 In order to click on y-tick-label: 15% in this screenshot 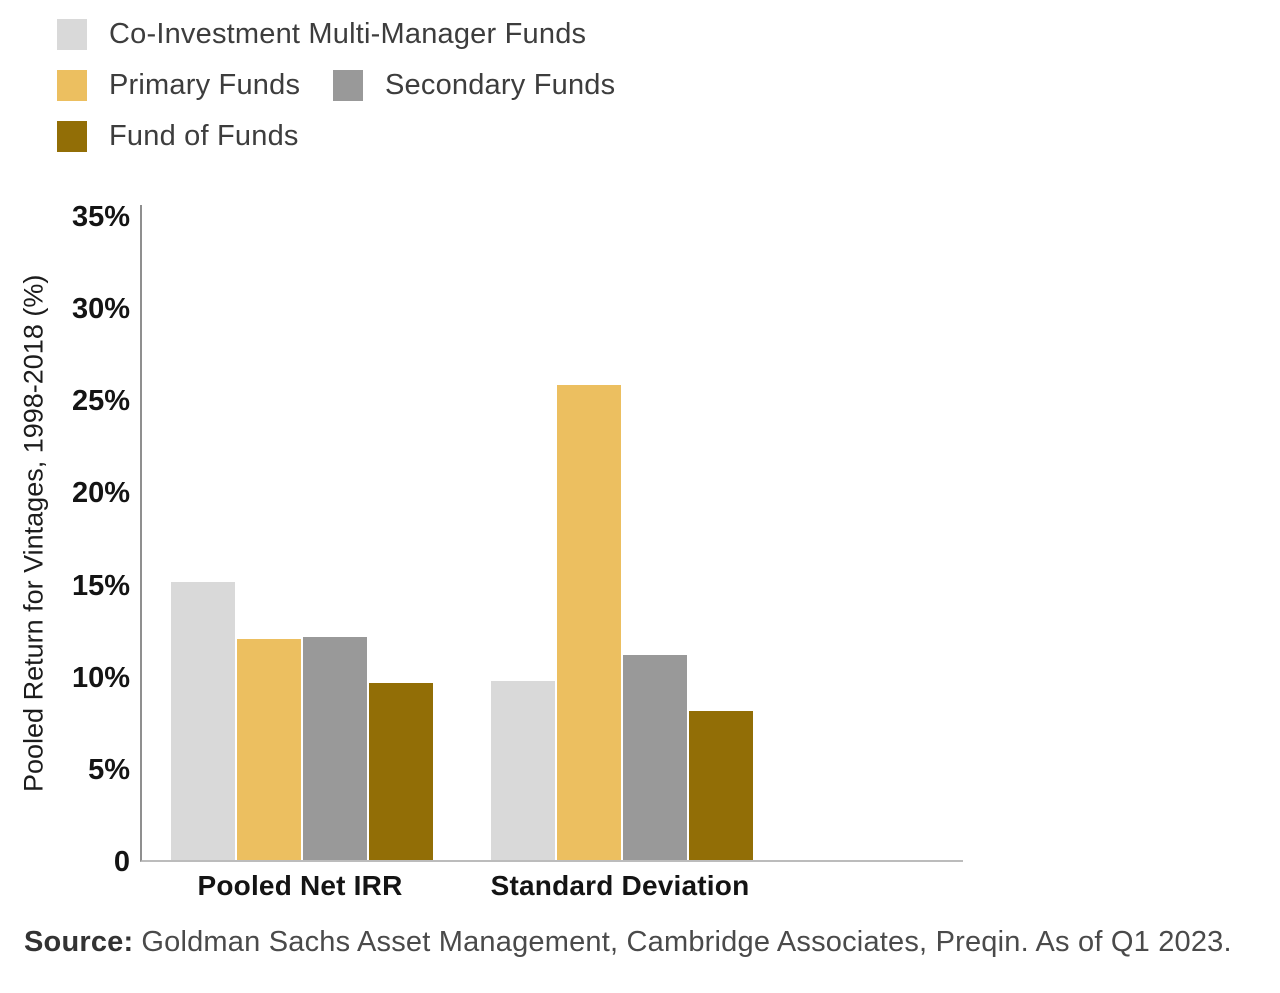, I will do `click(100, 585)`.